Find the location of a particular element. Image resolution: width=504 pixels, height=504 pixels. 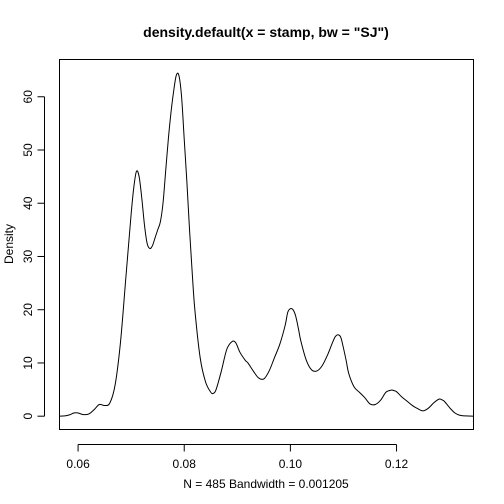

chart-title: density.default(x = stamp, bw = "SJ") is located at coordinates (266, 32).